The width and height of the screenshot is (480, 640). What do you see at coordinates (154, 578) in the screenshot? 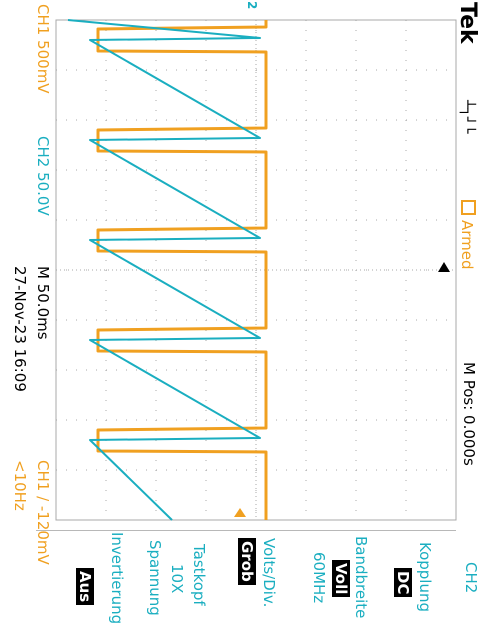
I see `menu-item-subvalue-2: Spannung` at bounding box center [154, 578].